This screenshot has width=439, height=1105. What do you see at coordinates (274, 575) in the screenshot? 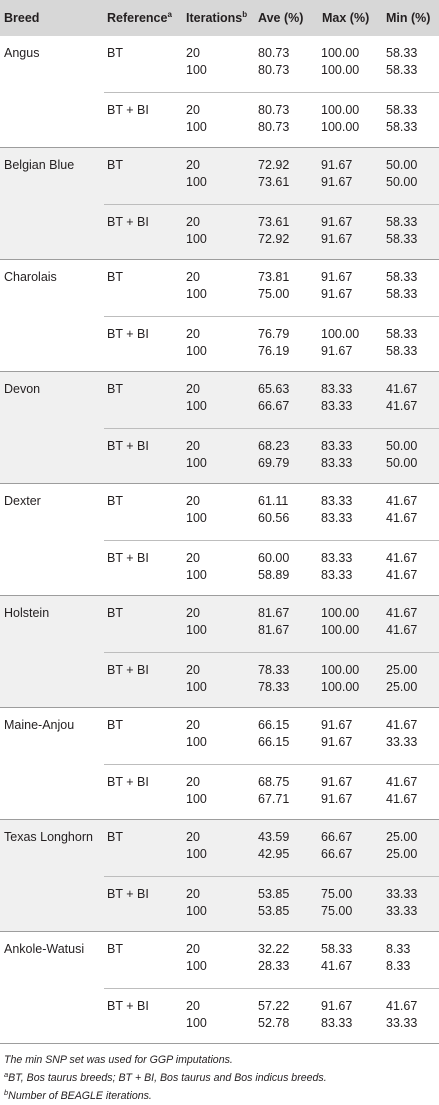
I see `ave-cell: 58.89` at bounding box center [274, 575].